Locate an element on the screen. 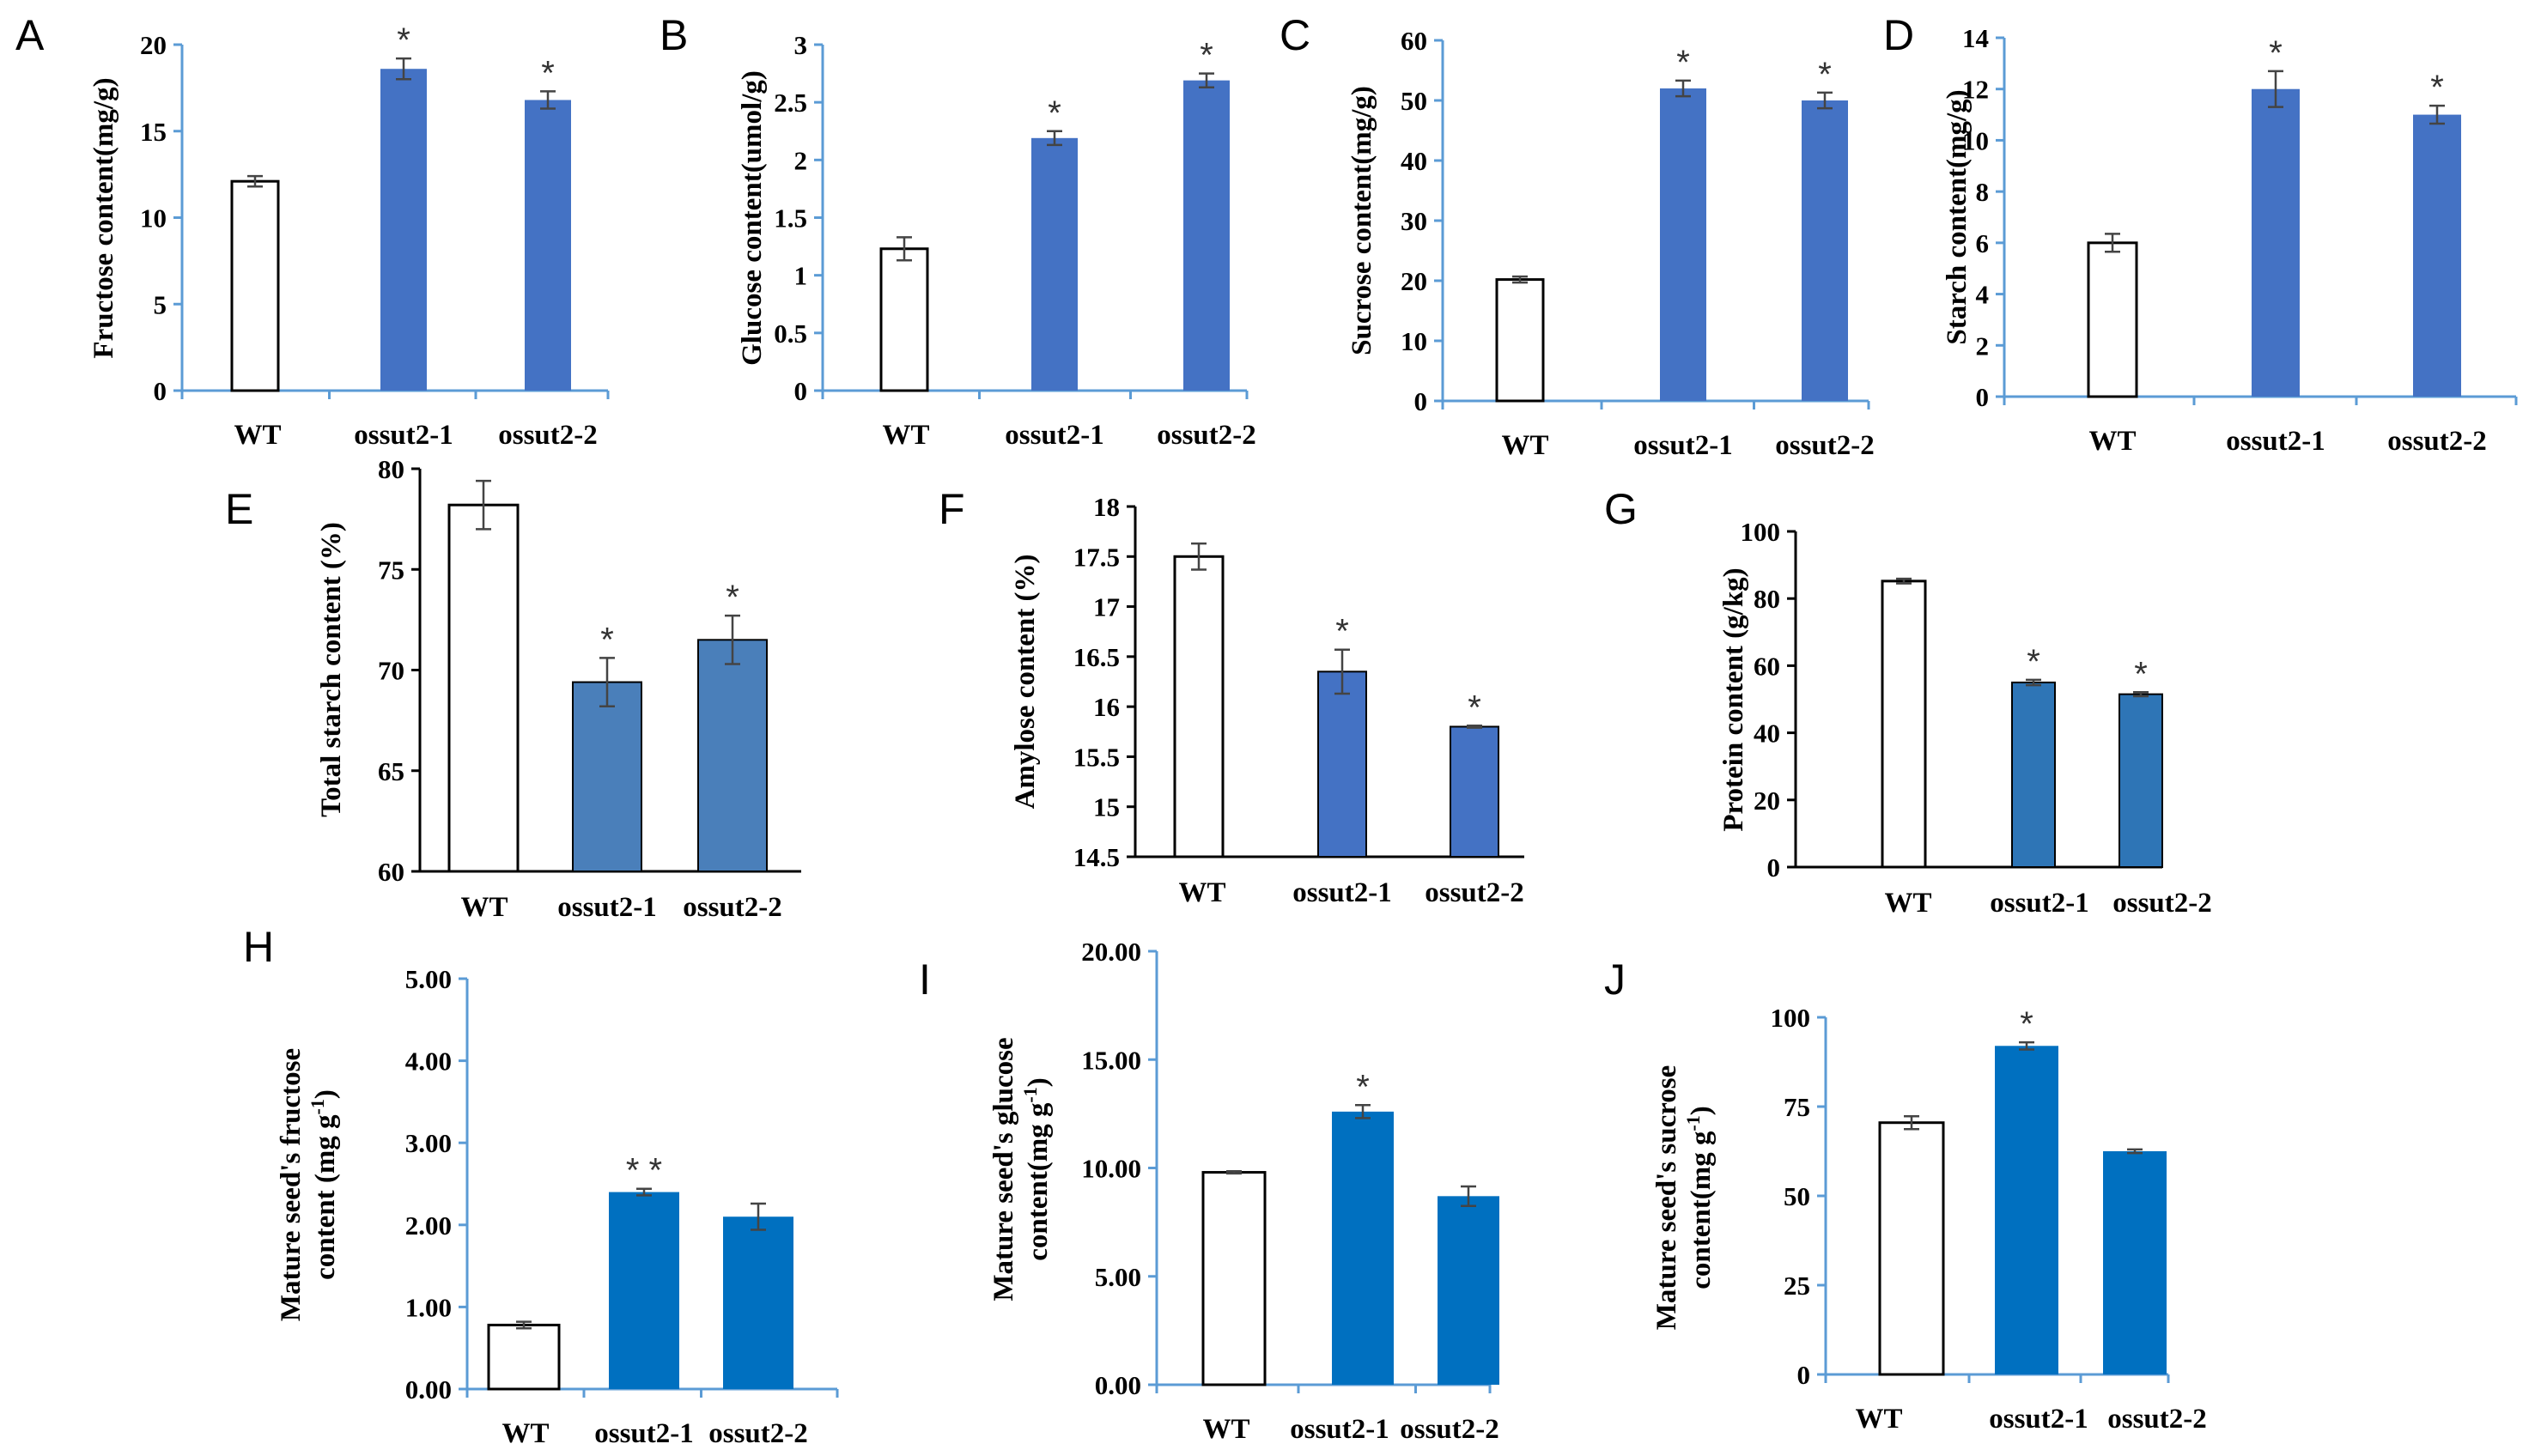  panel-letter: A is located at coordinates (30, 35).